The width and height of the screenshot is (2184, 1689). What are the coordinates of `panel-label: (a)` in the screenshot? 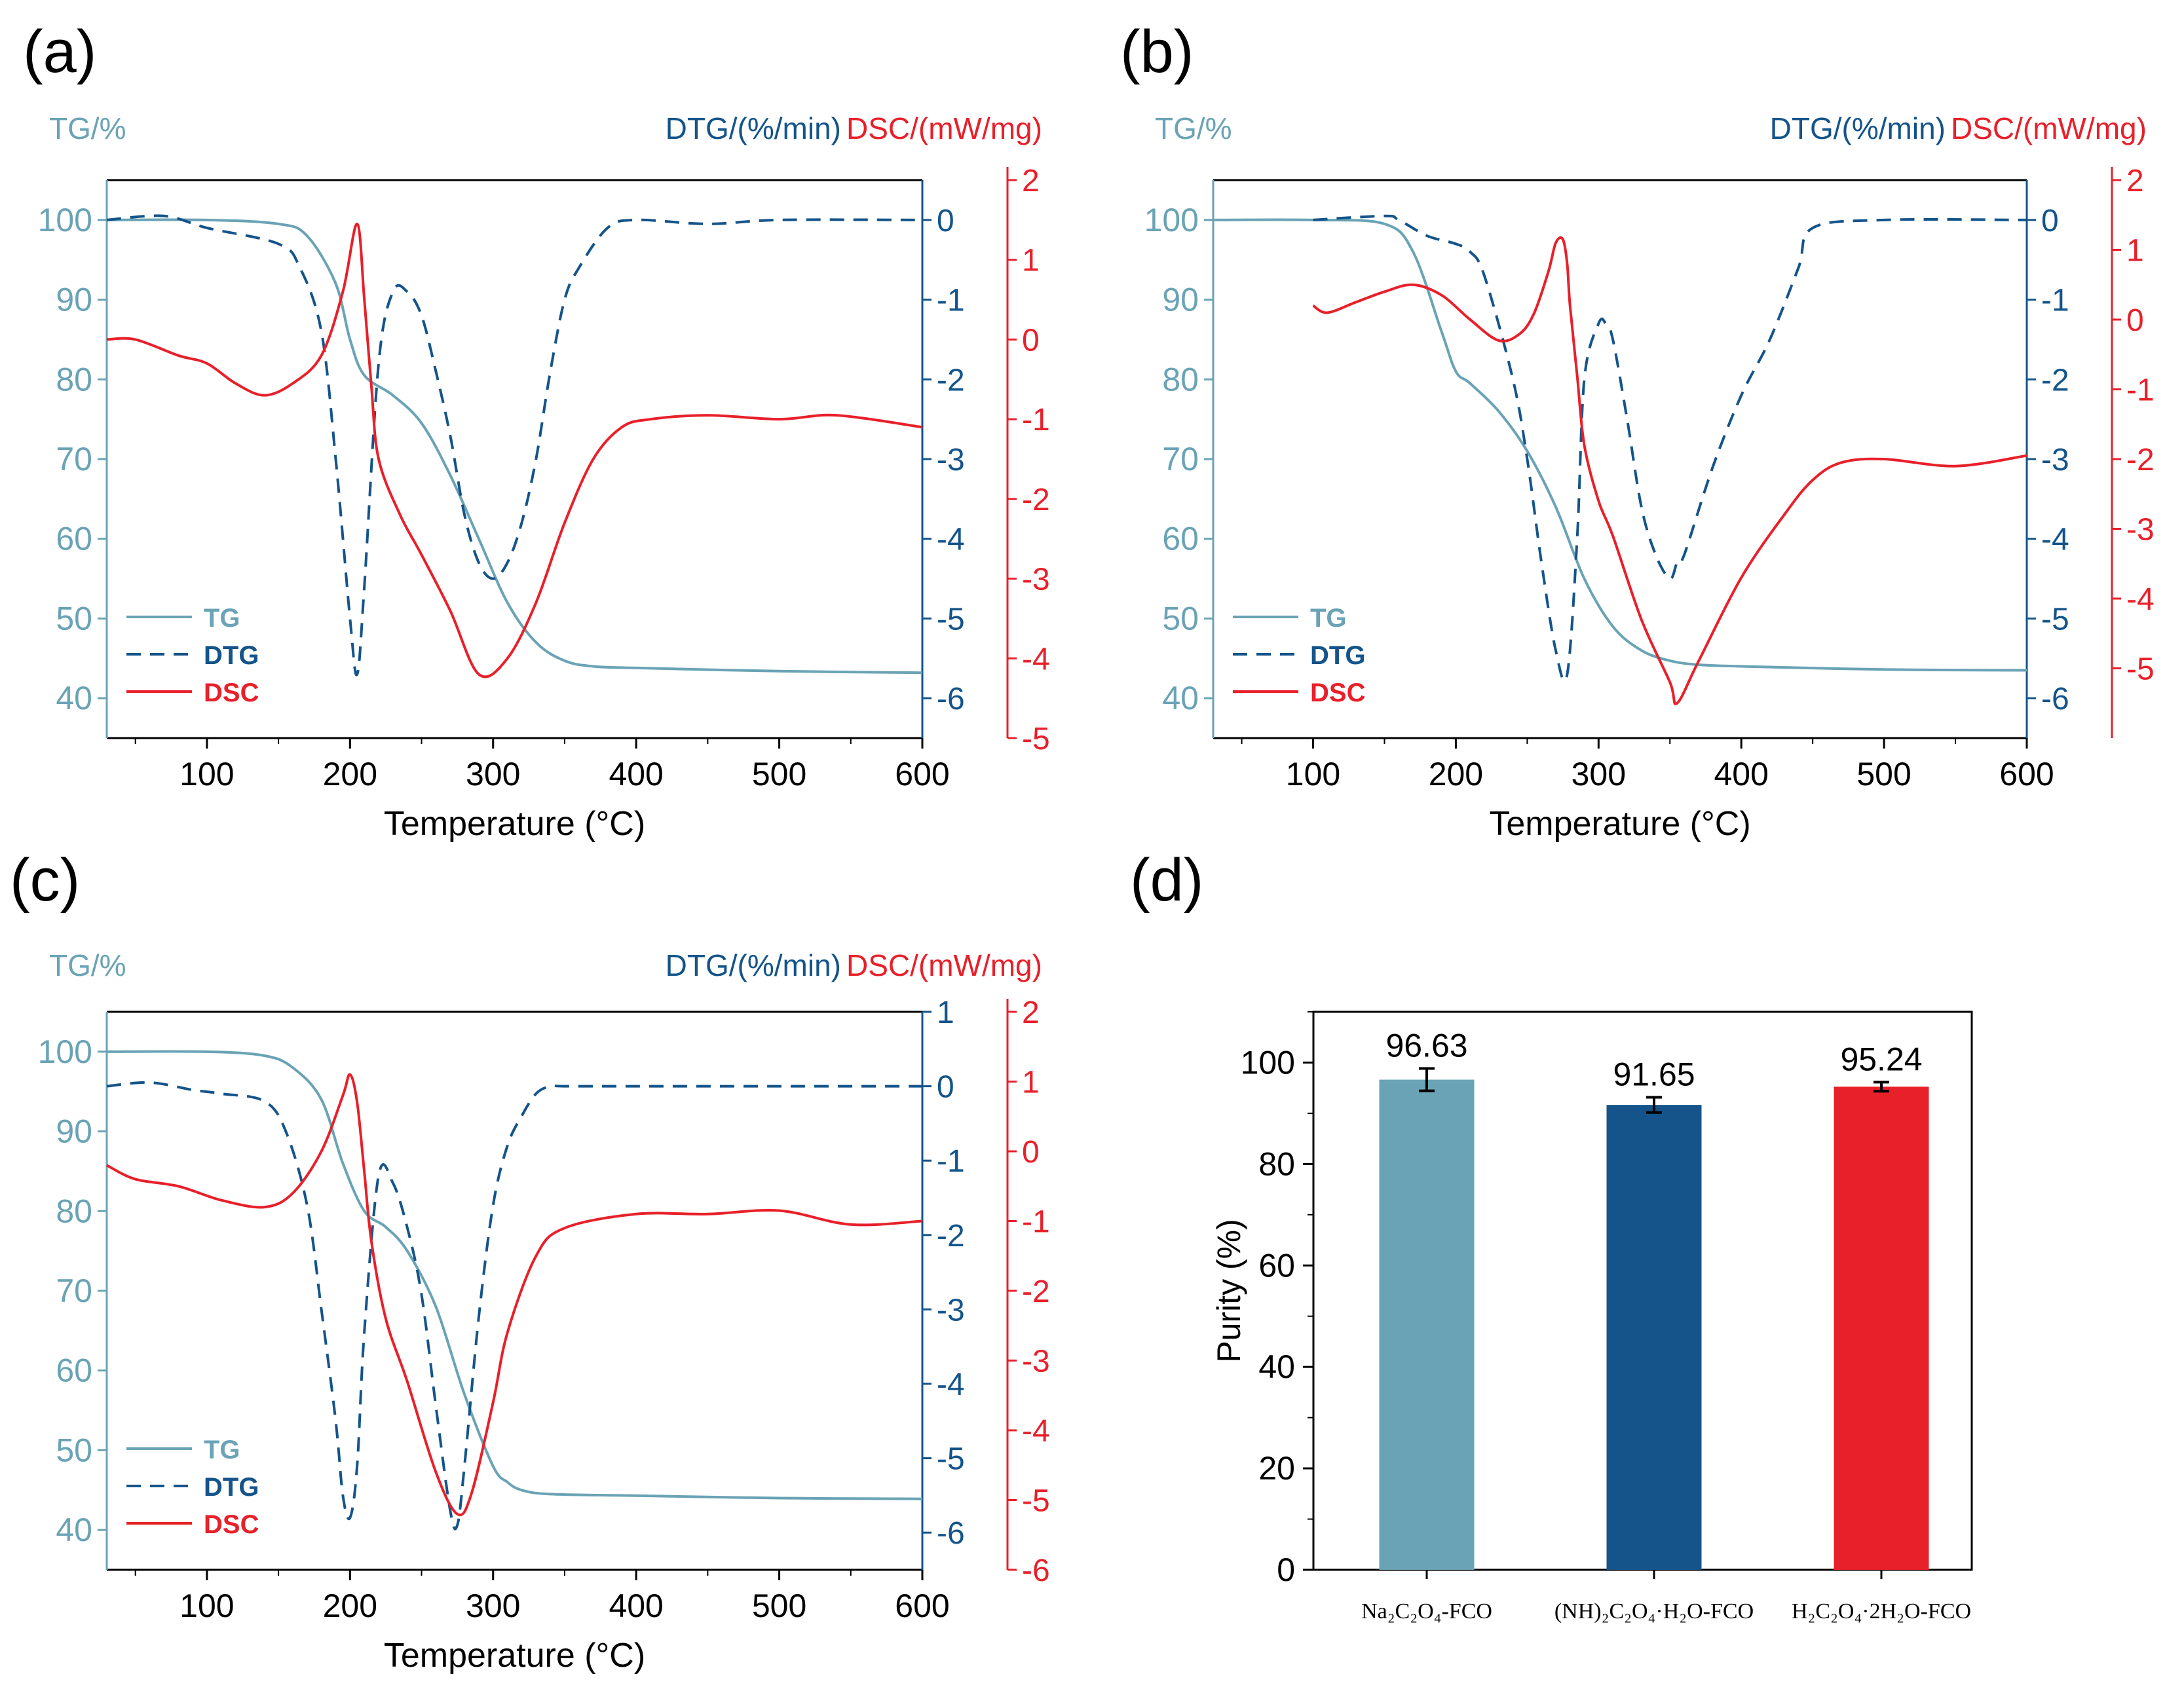 It's located at (59, 51).